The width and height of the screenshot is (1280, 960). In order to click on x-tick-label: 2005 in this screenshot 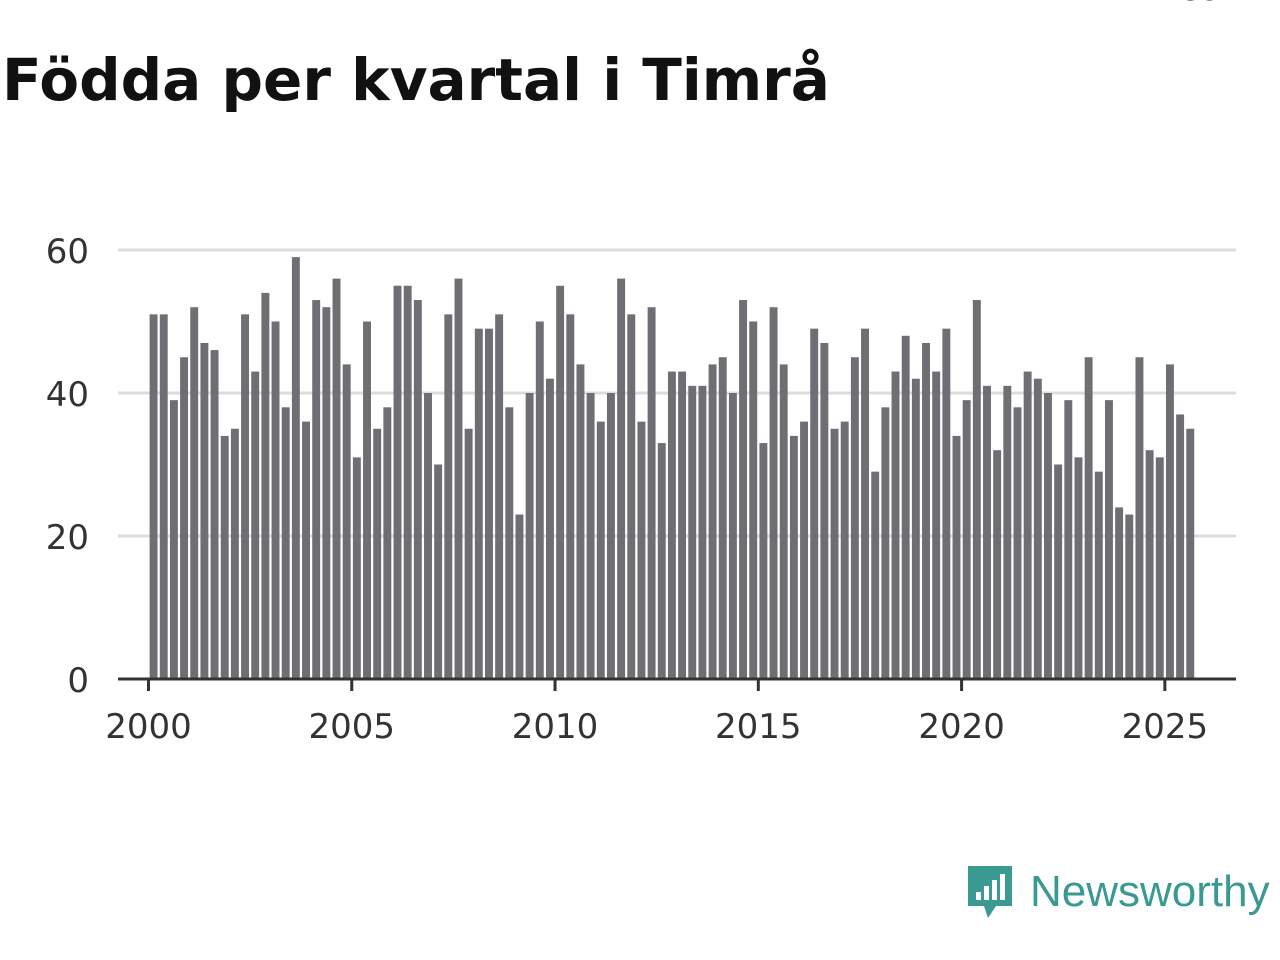, I will do `click(351, 727)`.